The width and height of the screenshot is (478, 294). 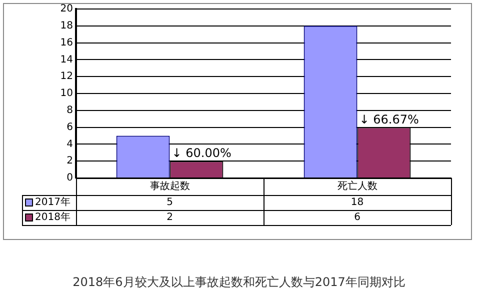 I want to click on y-tick-label: 8, so click(x=69, y=110).